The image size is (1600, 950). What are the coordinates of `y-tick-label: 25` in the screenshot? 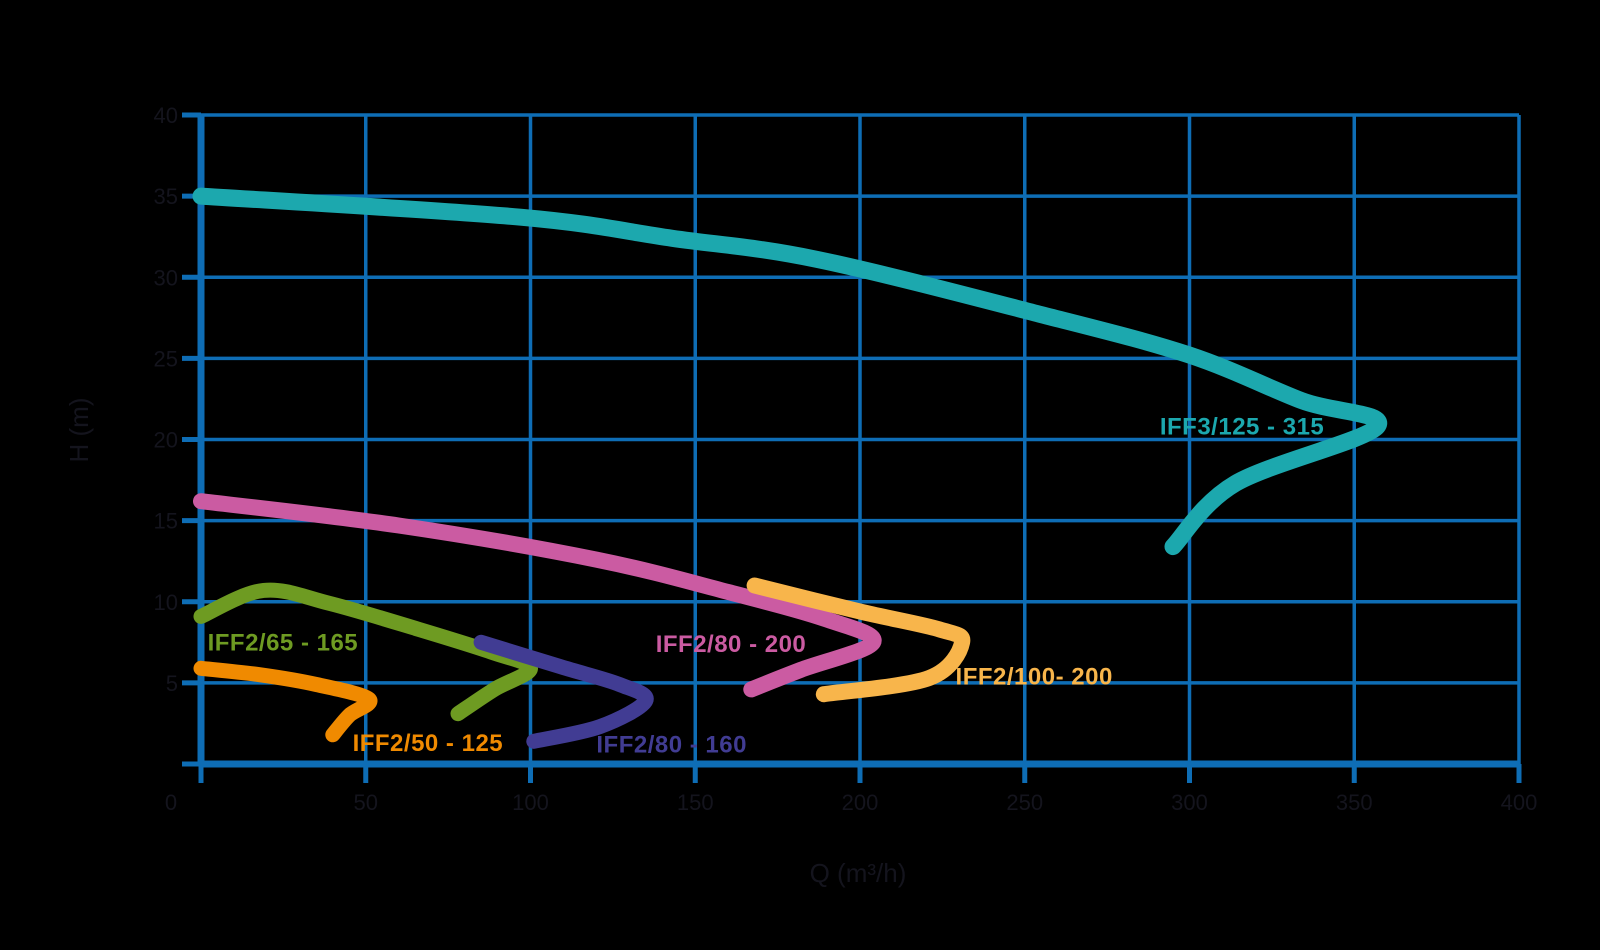 It's located at (166, 358).